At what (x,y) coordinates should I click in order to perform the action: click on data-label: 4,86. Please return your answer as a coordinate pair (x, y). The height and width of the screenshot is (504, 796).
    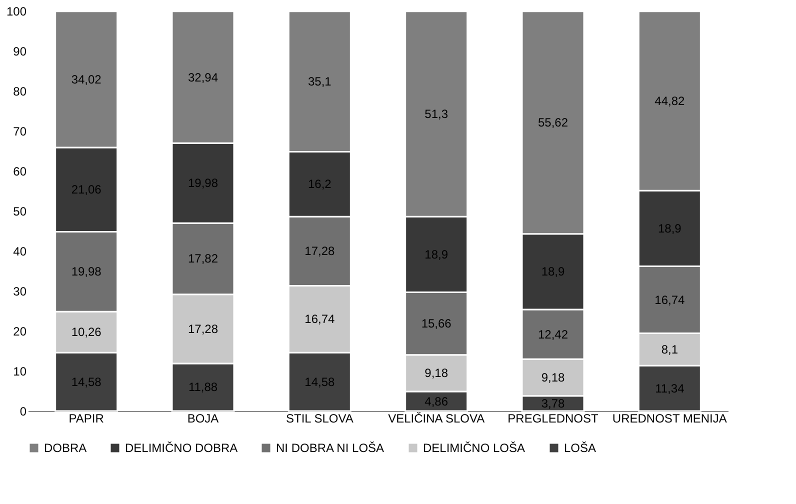
    Looking at the image, I should click on (436, 401).